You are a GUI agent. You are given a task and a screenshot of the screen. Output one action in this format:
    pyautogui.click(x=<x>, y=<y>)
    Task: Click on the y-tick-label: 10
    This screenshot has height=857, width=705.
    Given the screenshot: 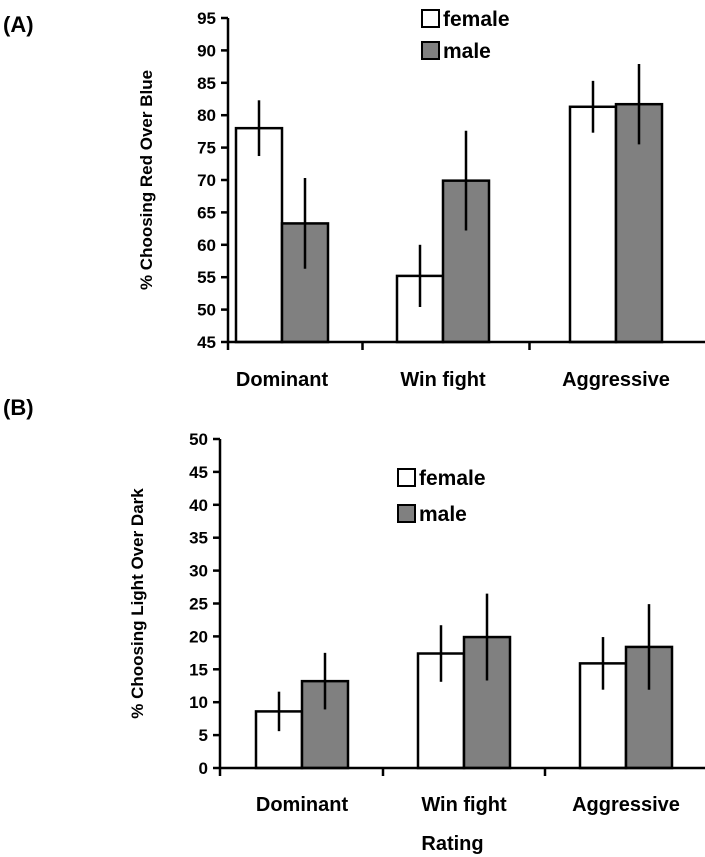 What is the action you would take?
    pyautogui.click(x=198, y=702)
    